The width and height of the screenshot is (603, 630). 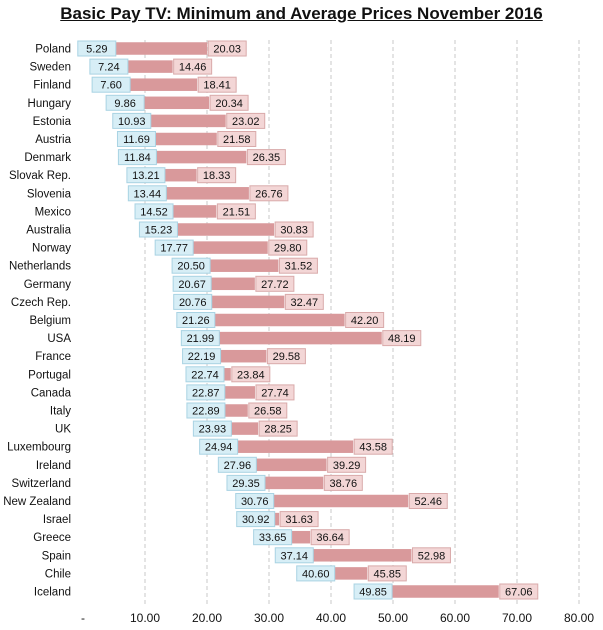 What do you see at coordinates (295, 556) in the screenshot?
I see `min-data-label: 37.14` at bounding box center [295, 556].